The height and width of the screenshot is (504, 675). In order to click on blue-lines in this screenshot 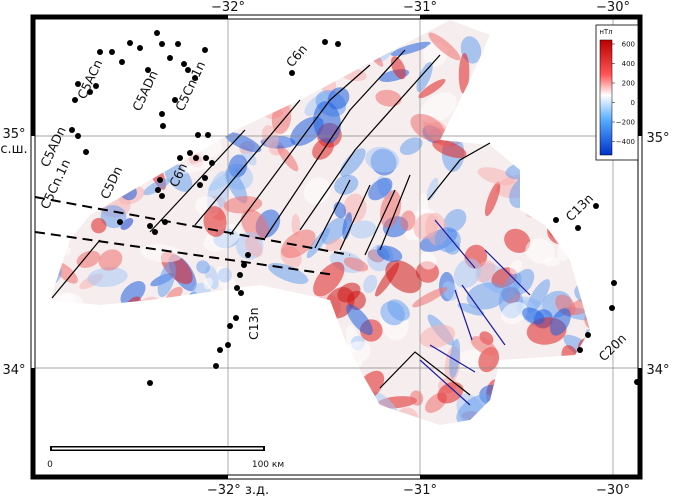, I will do `click(475, 312)`.